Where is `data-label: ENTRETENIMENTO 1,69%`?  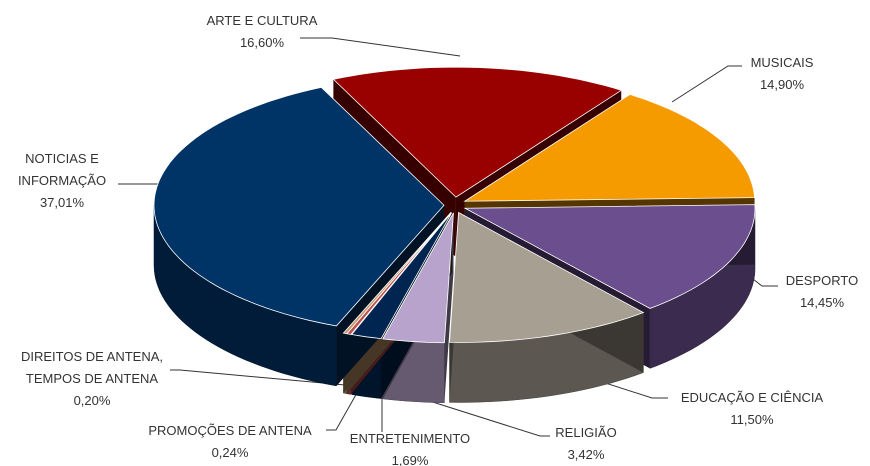
data-label: ENTRETENIMENTO 1,69% is located at coordinates (410, 447).